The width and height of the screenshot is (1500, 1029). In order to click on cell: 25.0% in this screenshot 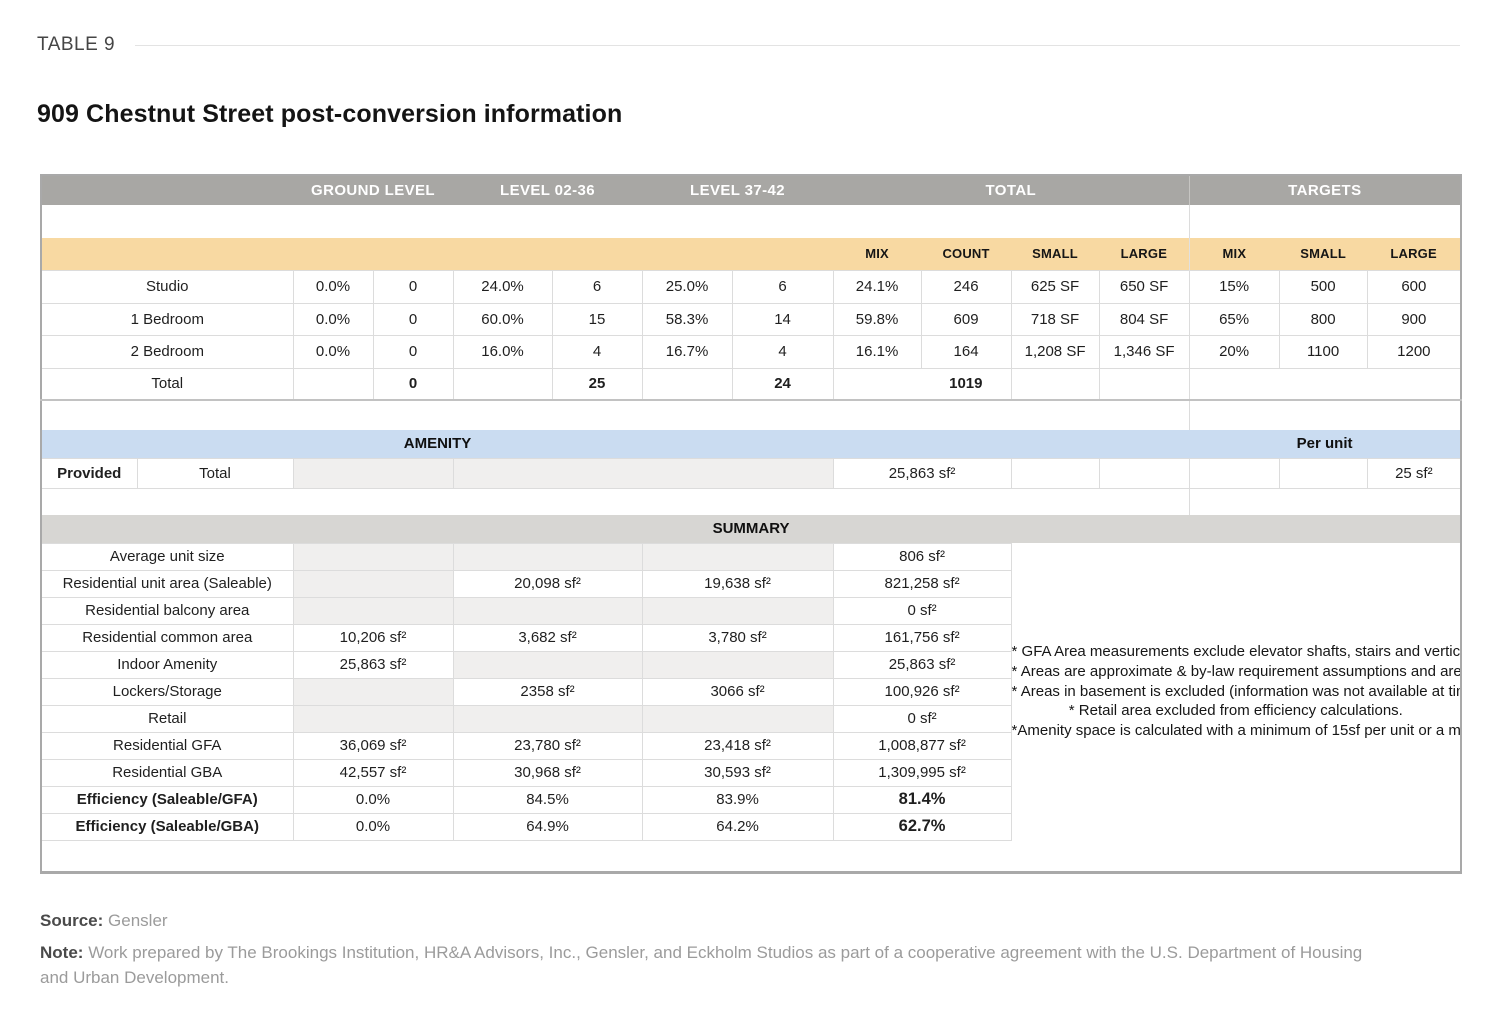, I will do `click(687, 286)`.